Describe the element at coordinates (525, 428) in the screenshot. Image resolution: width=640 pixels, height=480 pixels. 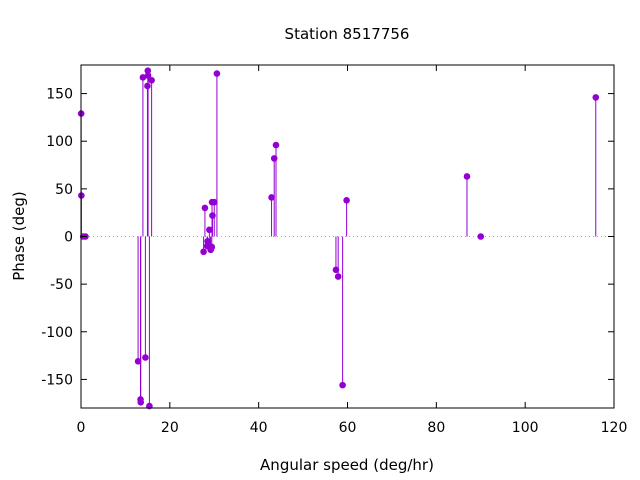
I see `x-tick-label: 100` at that location.